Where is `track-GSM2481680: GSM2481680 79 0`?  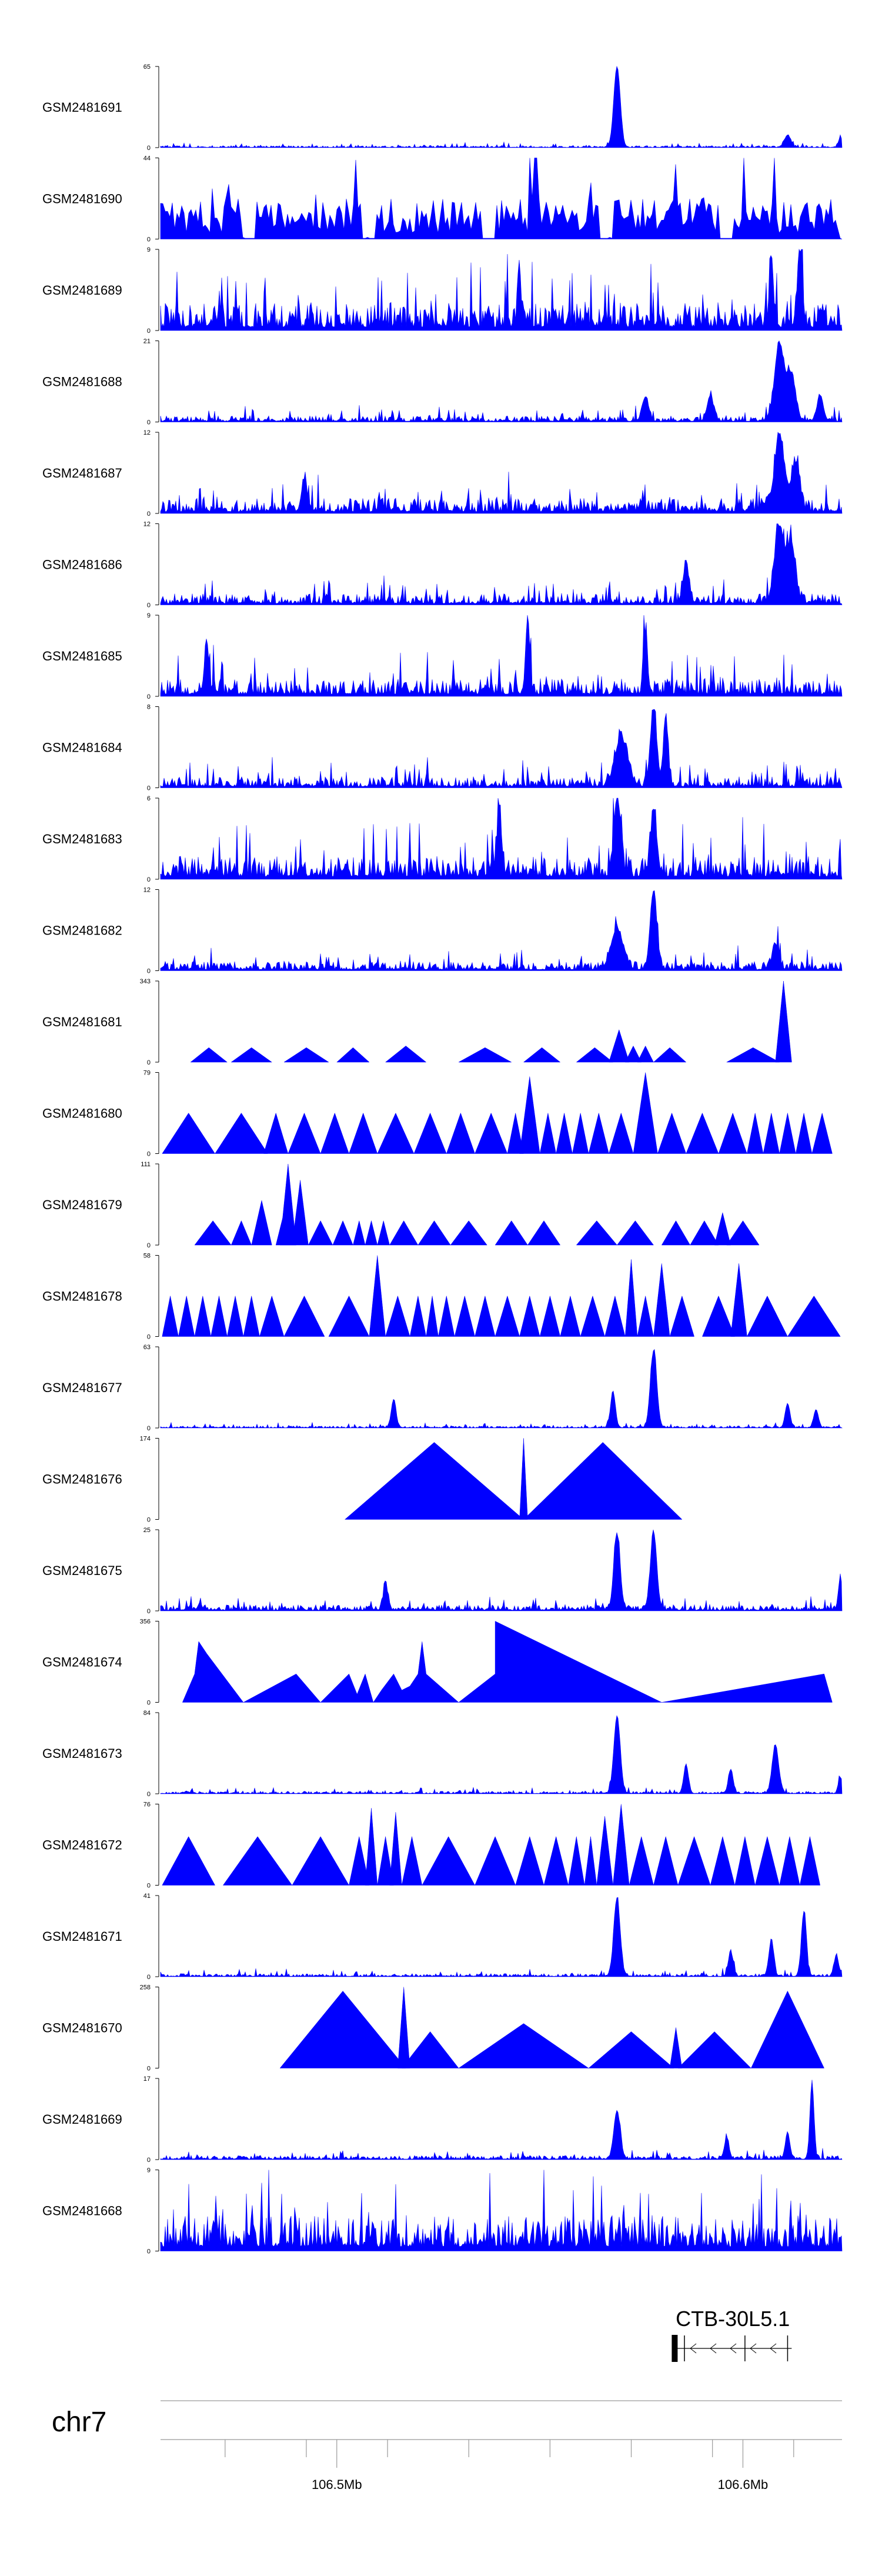
track-GSM2481680: GSM2481680 79 0 is located at coordinates (437, 1114).